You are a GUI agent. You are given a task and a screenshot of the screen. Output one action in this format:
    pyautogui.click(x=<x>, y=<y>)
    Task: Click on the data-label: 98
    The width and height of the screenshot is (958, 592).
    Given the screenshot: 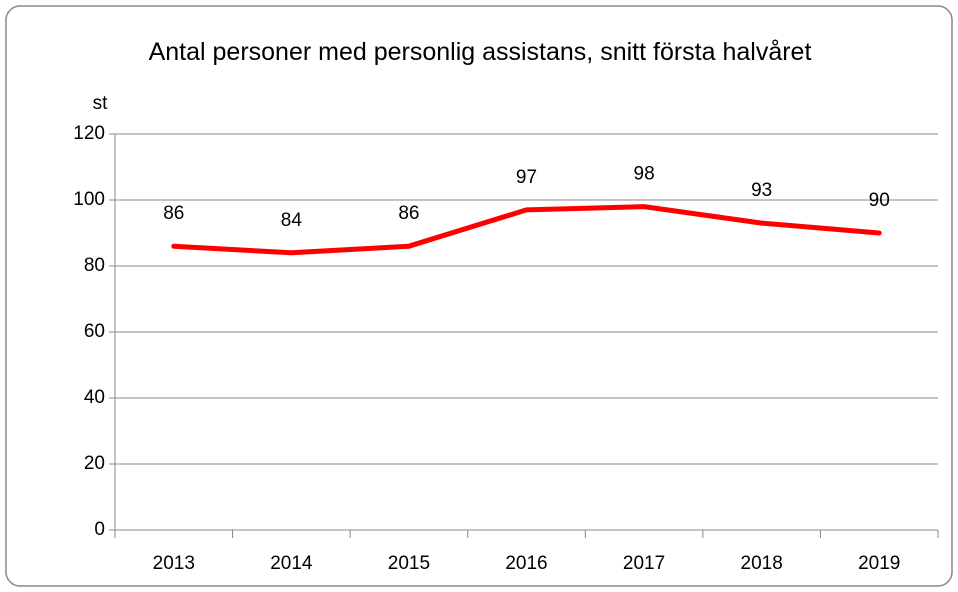 What is the action you would take?
    pyautogui.click(x=644, y=174)
    